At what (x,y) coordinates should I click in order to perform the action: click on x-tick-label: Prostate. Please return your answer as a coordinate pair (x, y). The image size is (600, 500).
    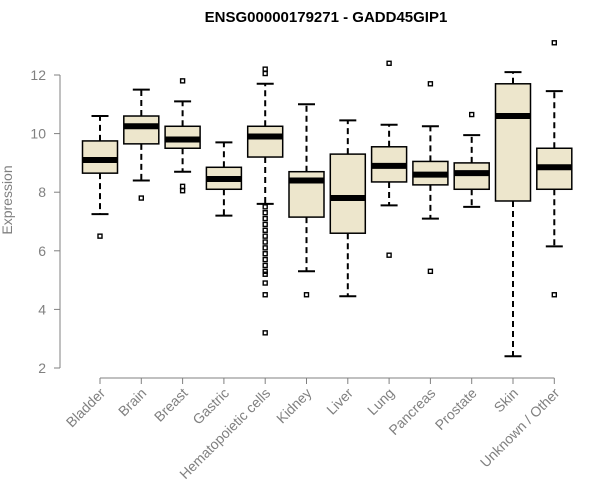
    Looking at the image, I should click on (456, 409).